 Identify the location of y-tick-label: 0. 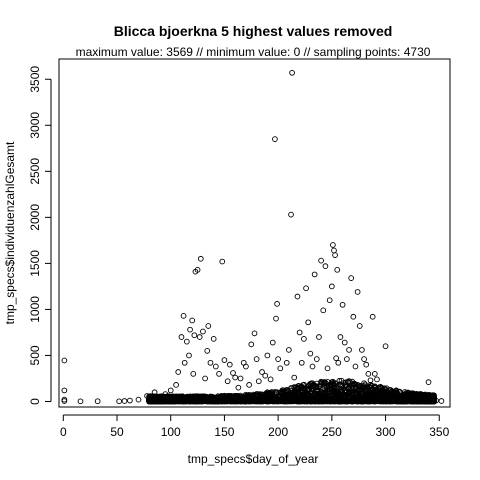
(35, 401).